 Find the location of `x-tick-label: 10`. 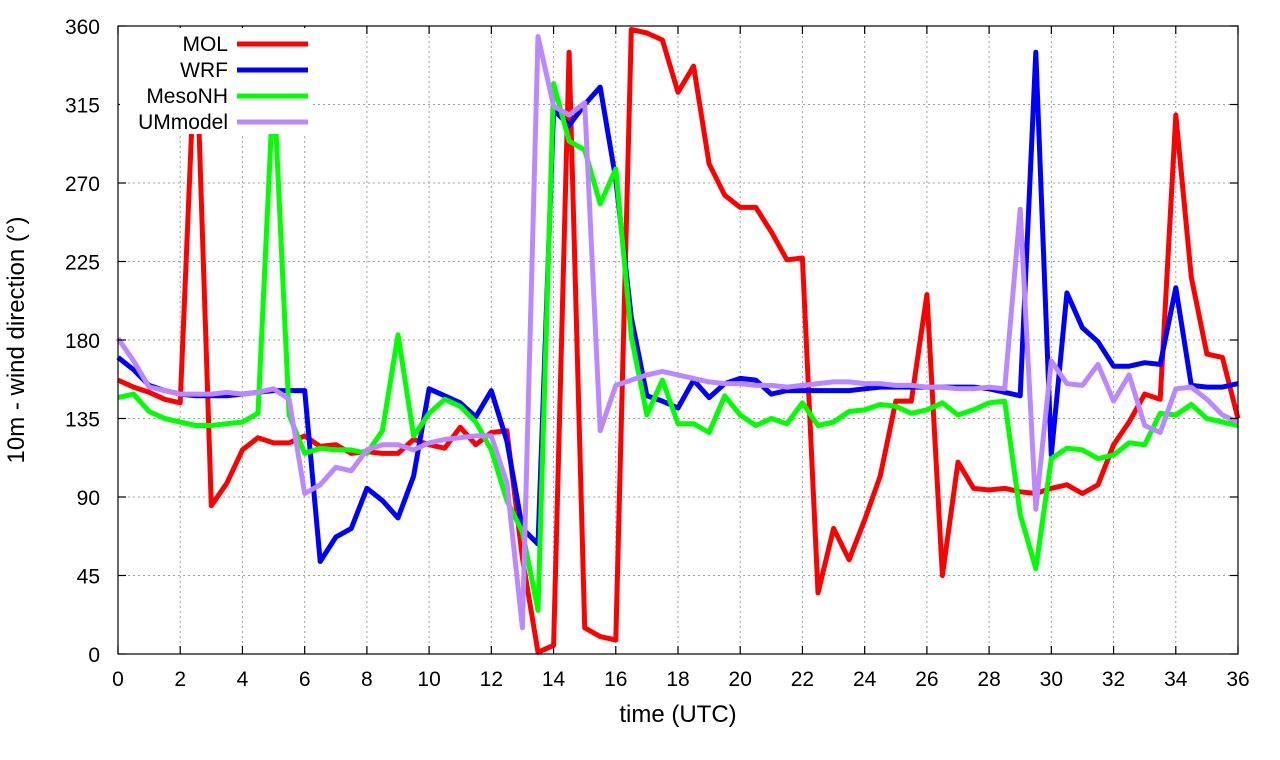

x-tick-label: 10 is located at coordinates (428, 679).